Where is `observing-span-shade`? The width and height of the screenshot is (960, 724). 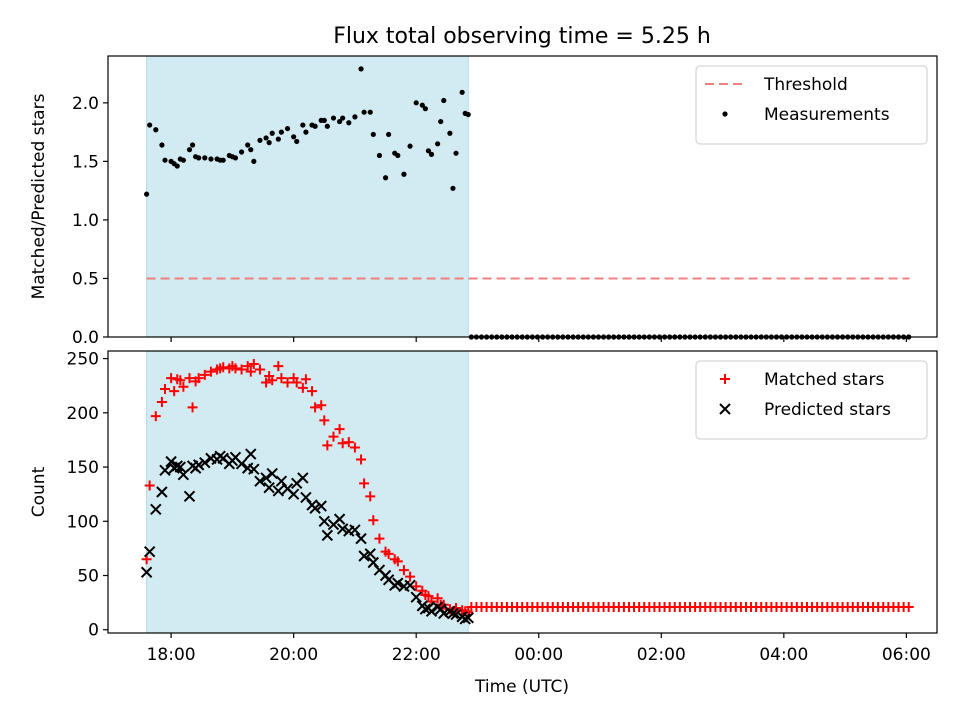 observing-span-shade is located at coordinates (307, 196).